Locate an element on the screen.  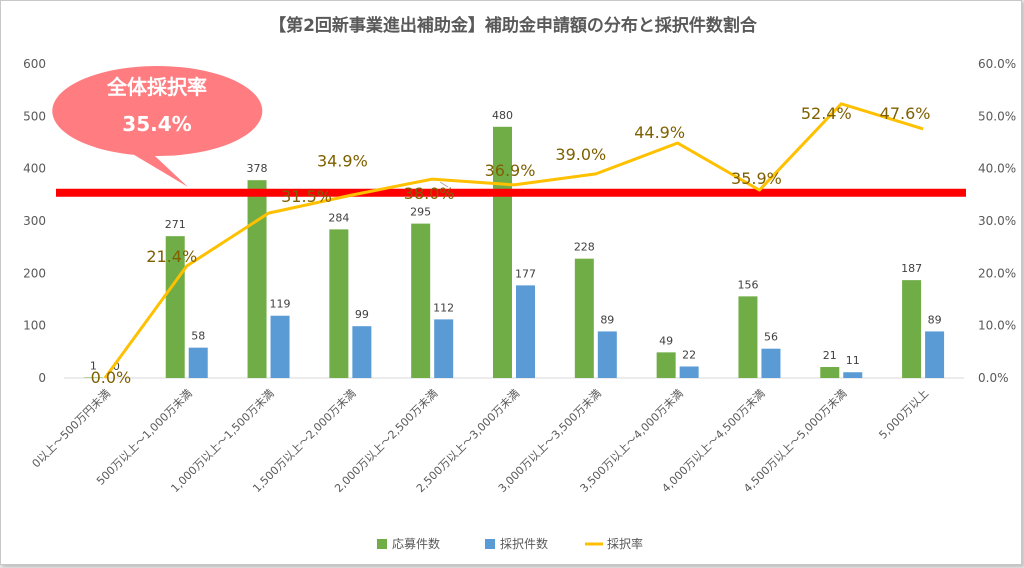
y-right-tick-label: 50.0% is located at coordinates (997, 116).